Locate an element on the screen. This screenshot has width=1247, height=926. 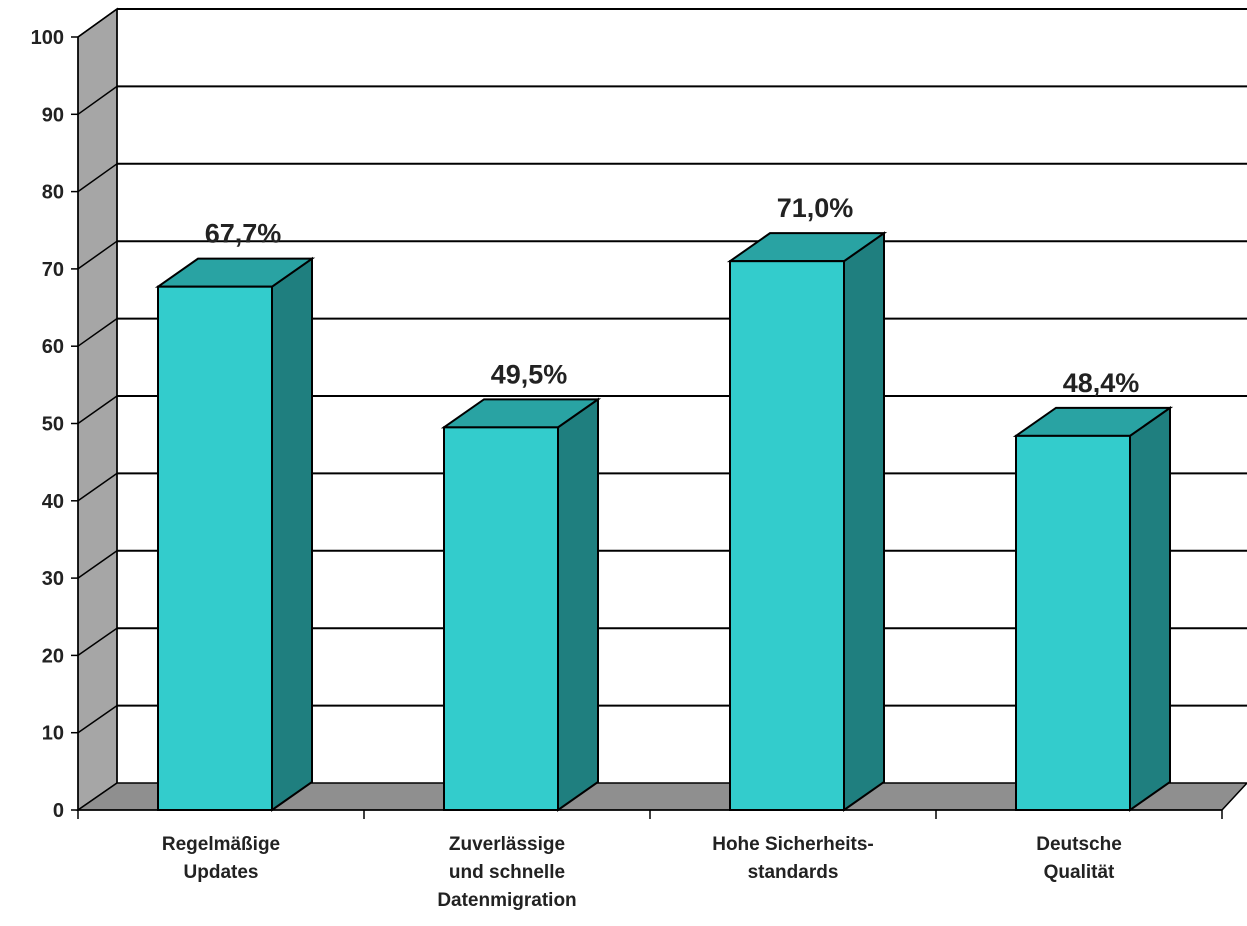
x-tick-label: Qualität is located at coordinates (1079, 872).